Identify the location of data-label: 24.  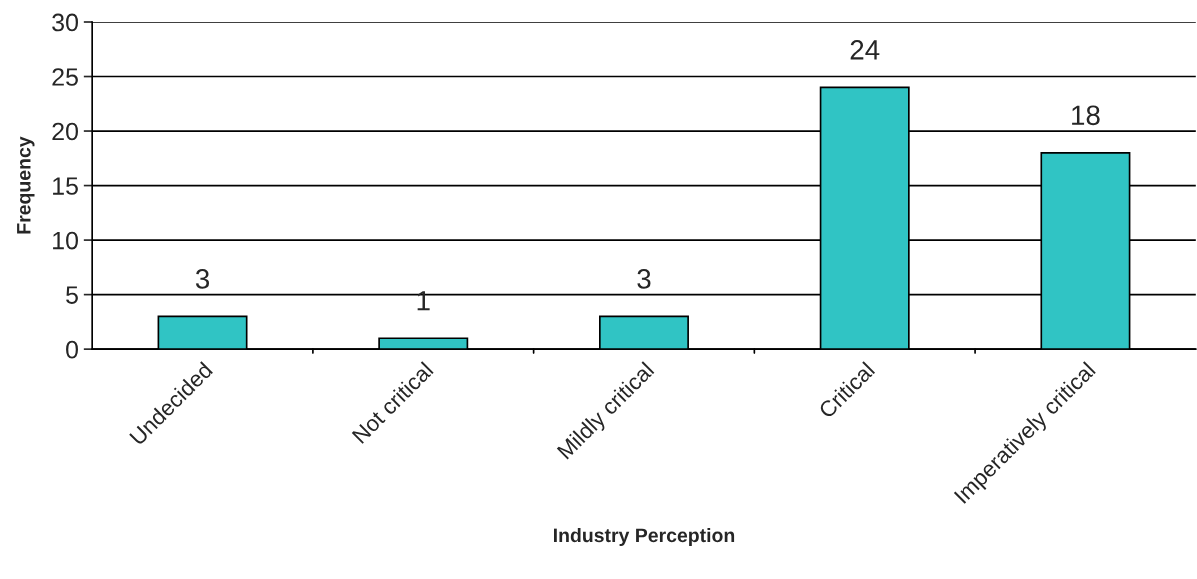
(865, 50).